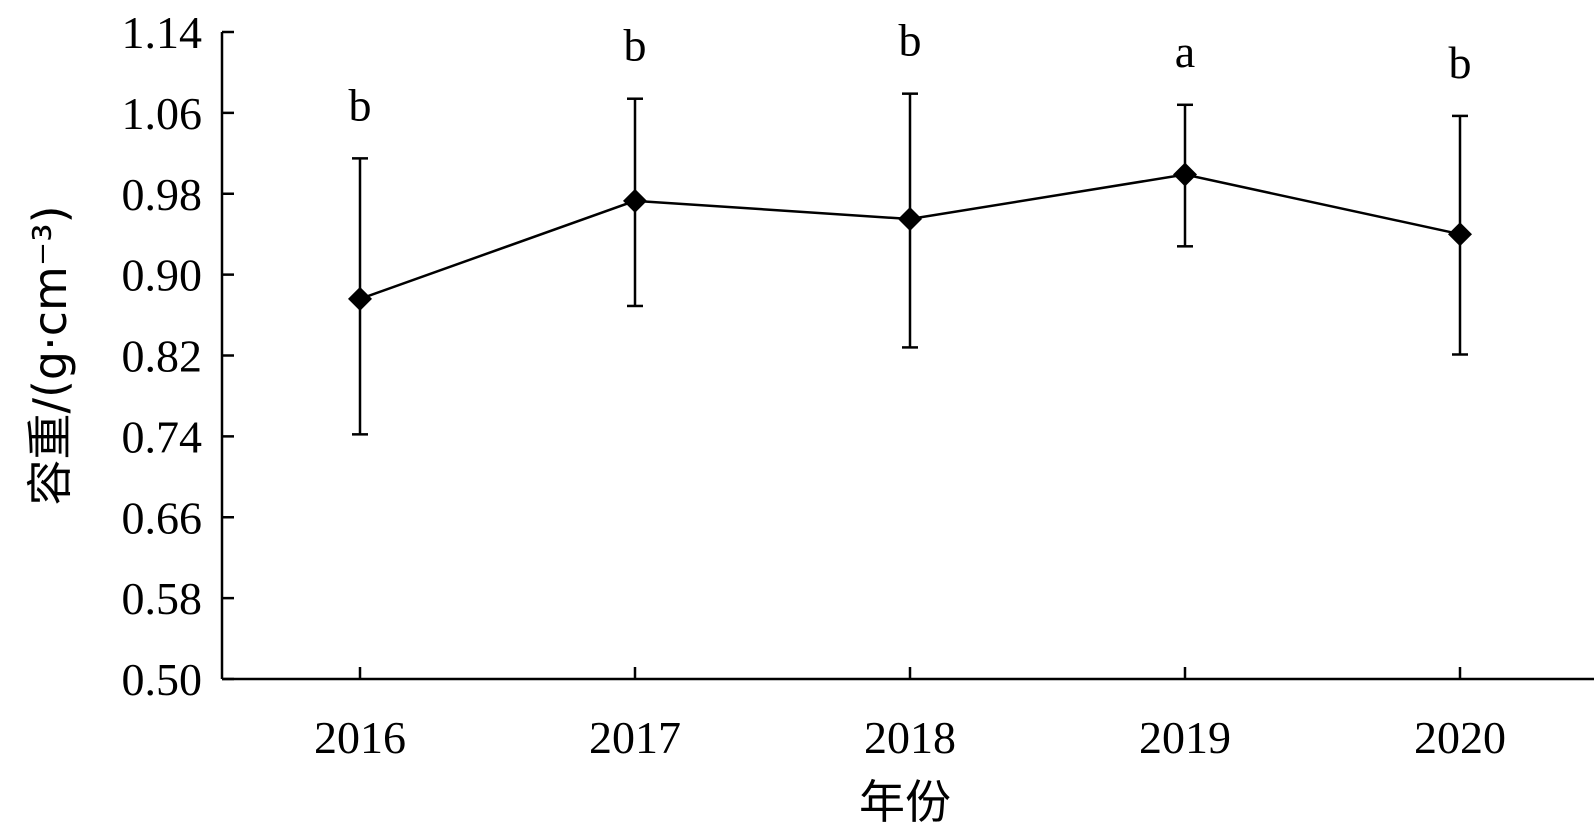 This screenshot has height=832, width=1596. Describe the element at coordinates (635, 737) in the screenshot. I see `x-tick-label: 2017` at that location.